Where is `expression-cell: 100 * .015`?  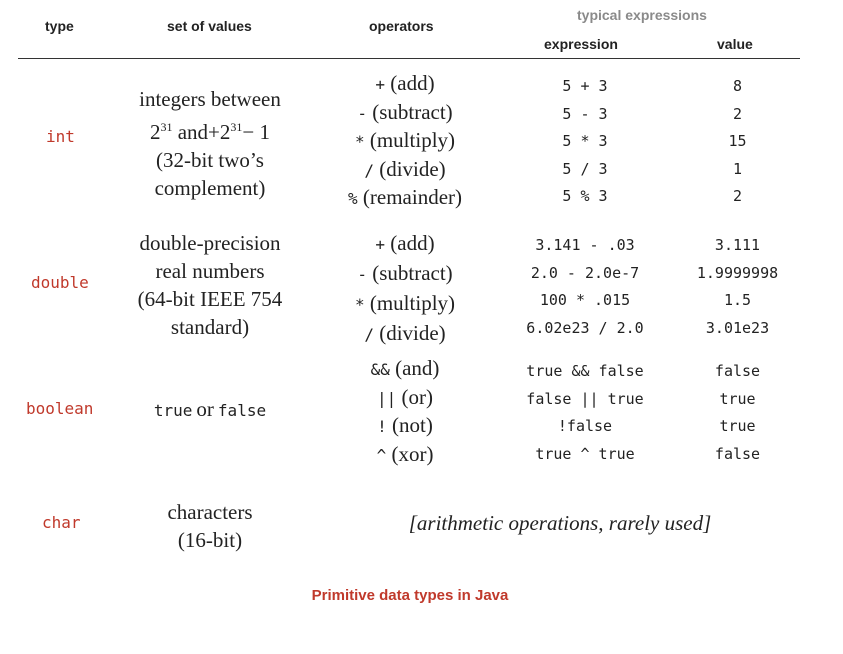 expression-cell: 100 * .015 is located at coordinates (585, 300).